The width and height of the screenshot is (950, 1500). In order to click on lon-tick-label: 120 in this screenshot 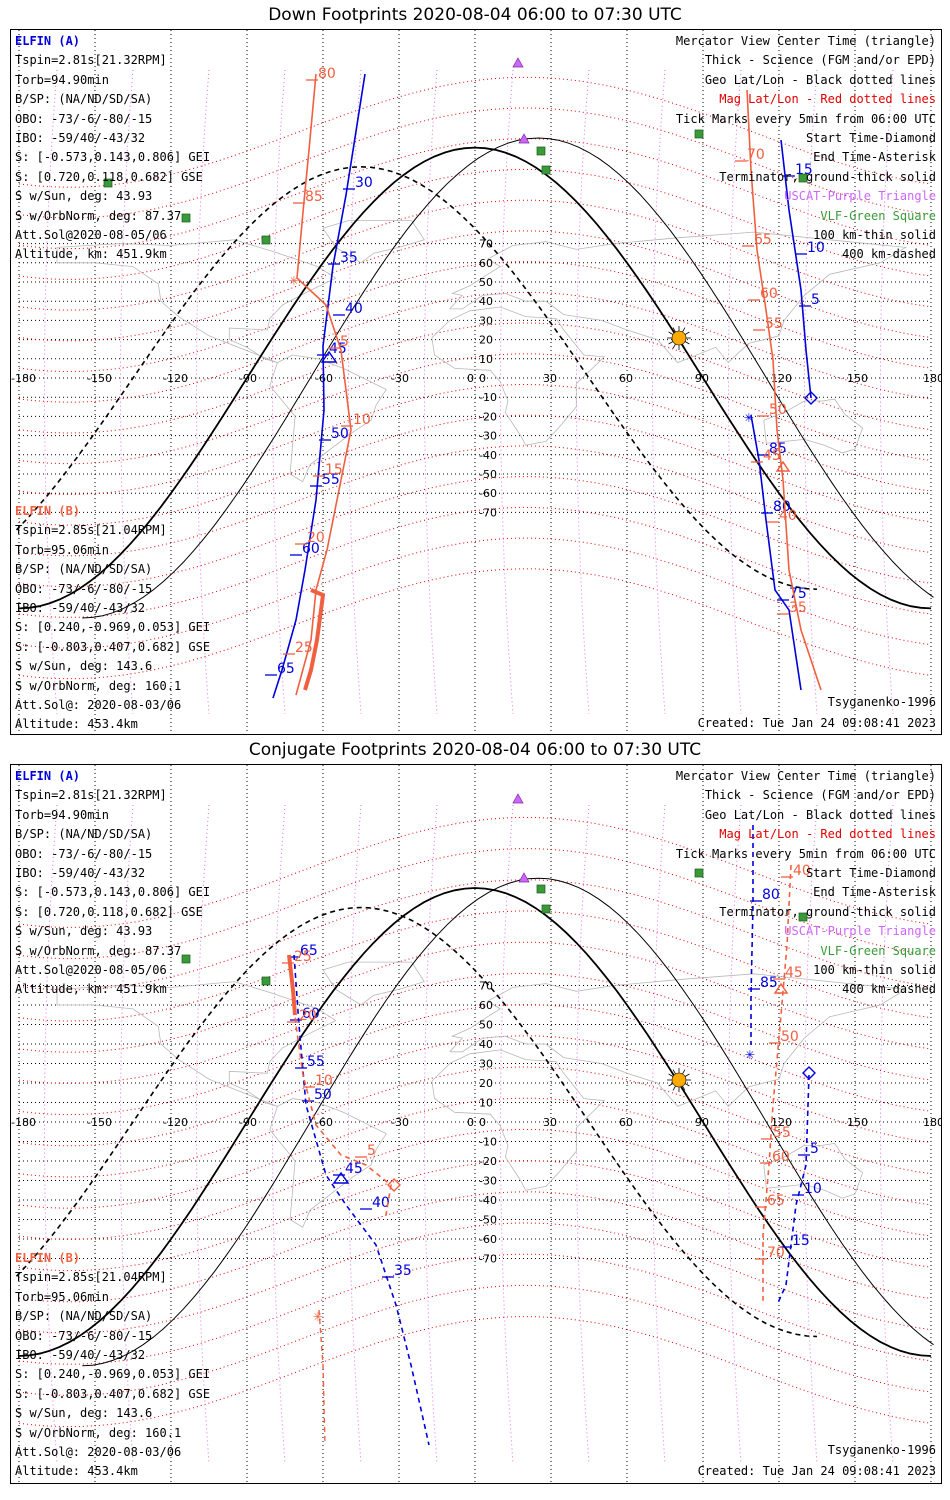, I will do `click(781, 378)`.